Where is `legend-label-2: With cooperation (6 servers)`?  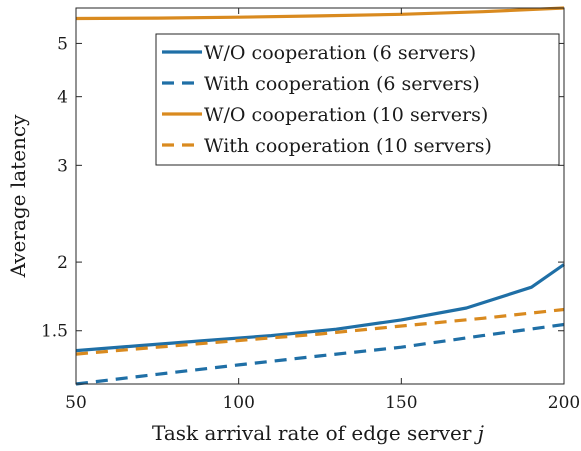
legend-label-2: With cooperation (6 servers) is located at coordinates (342, 84).